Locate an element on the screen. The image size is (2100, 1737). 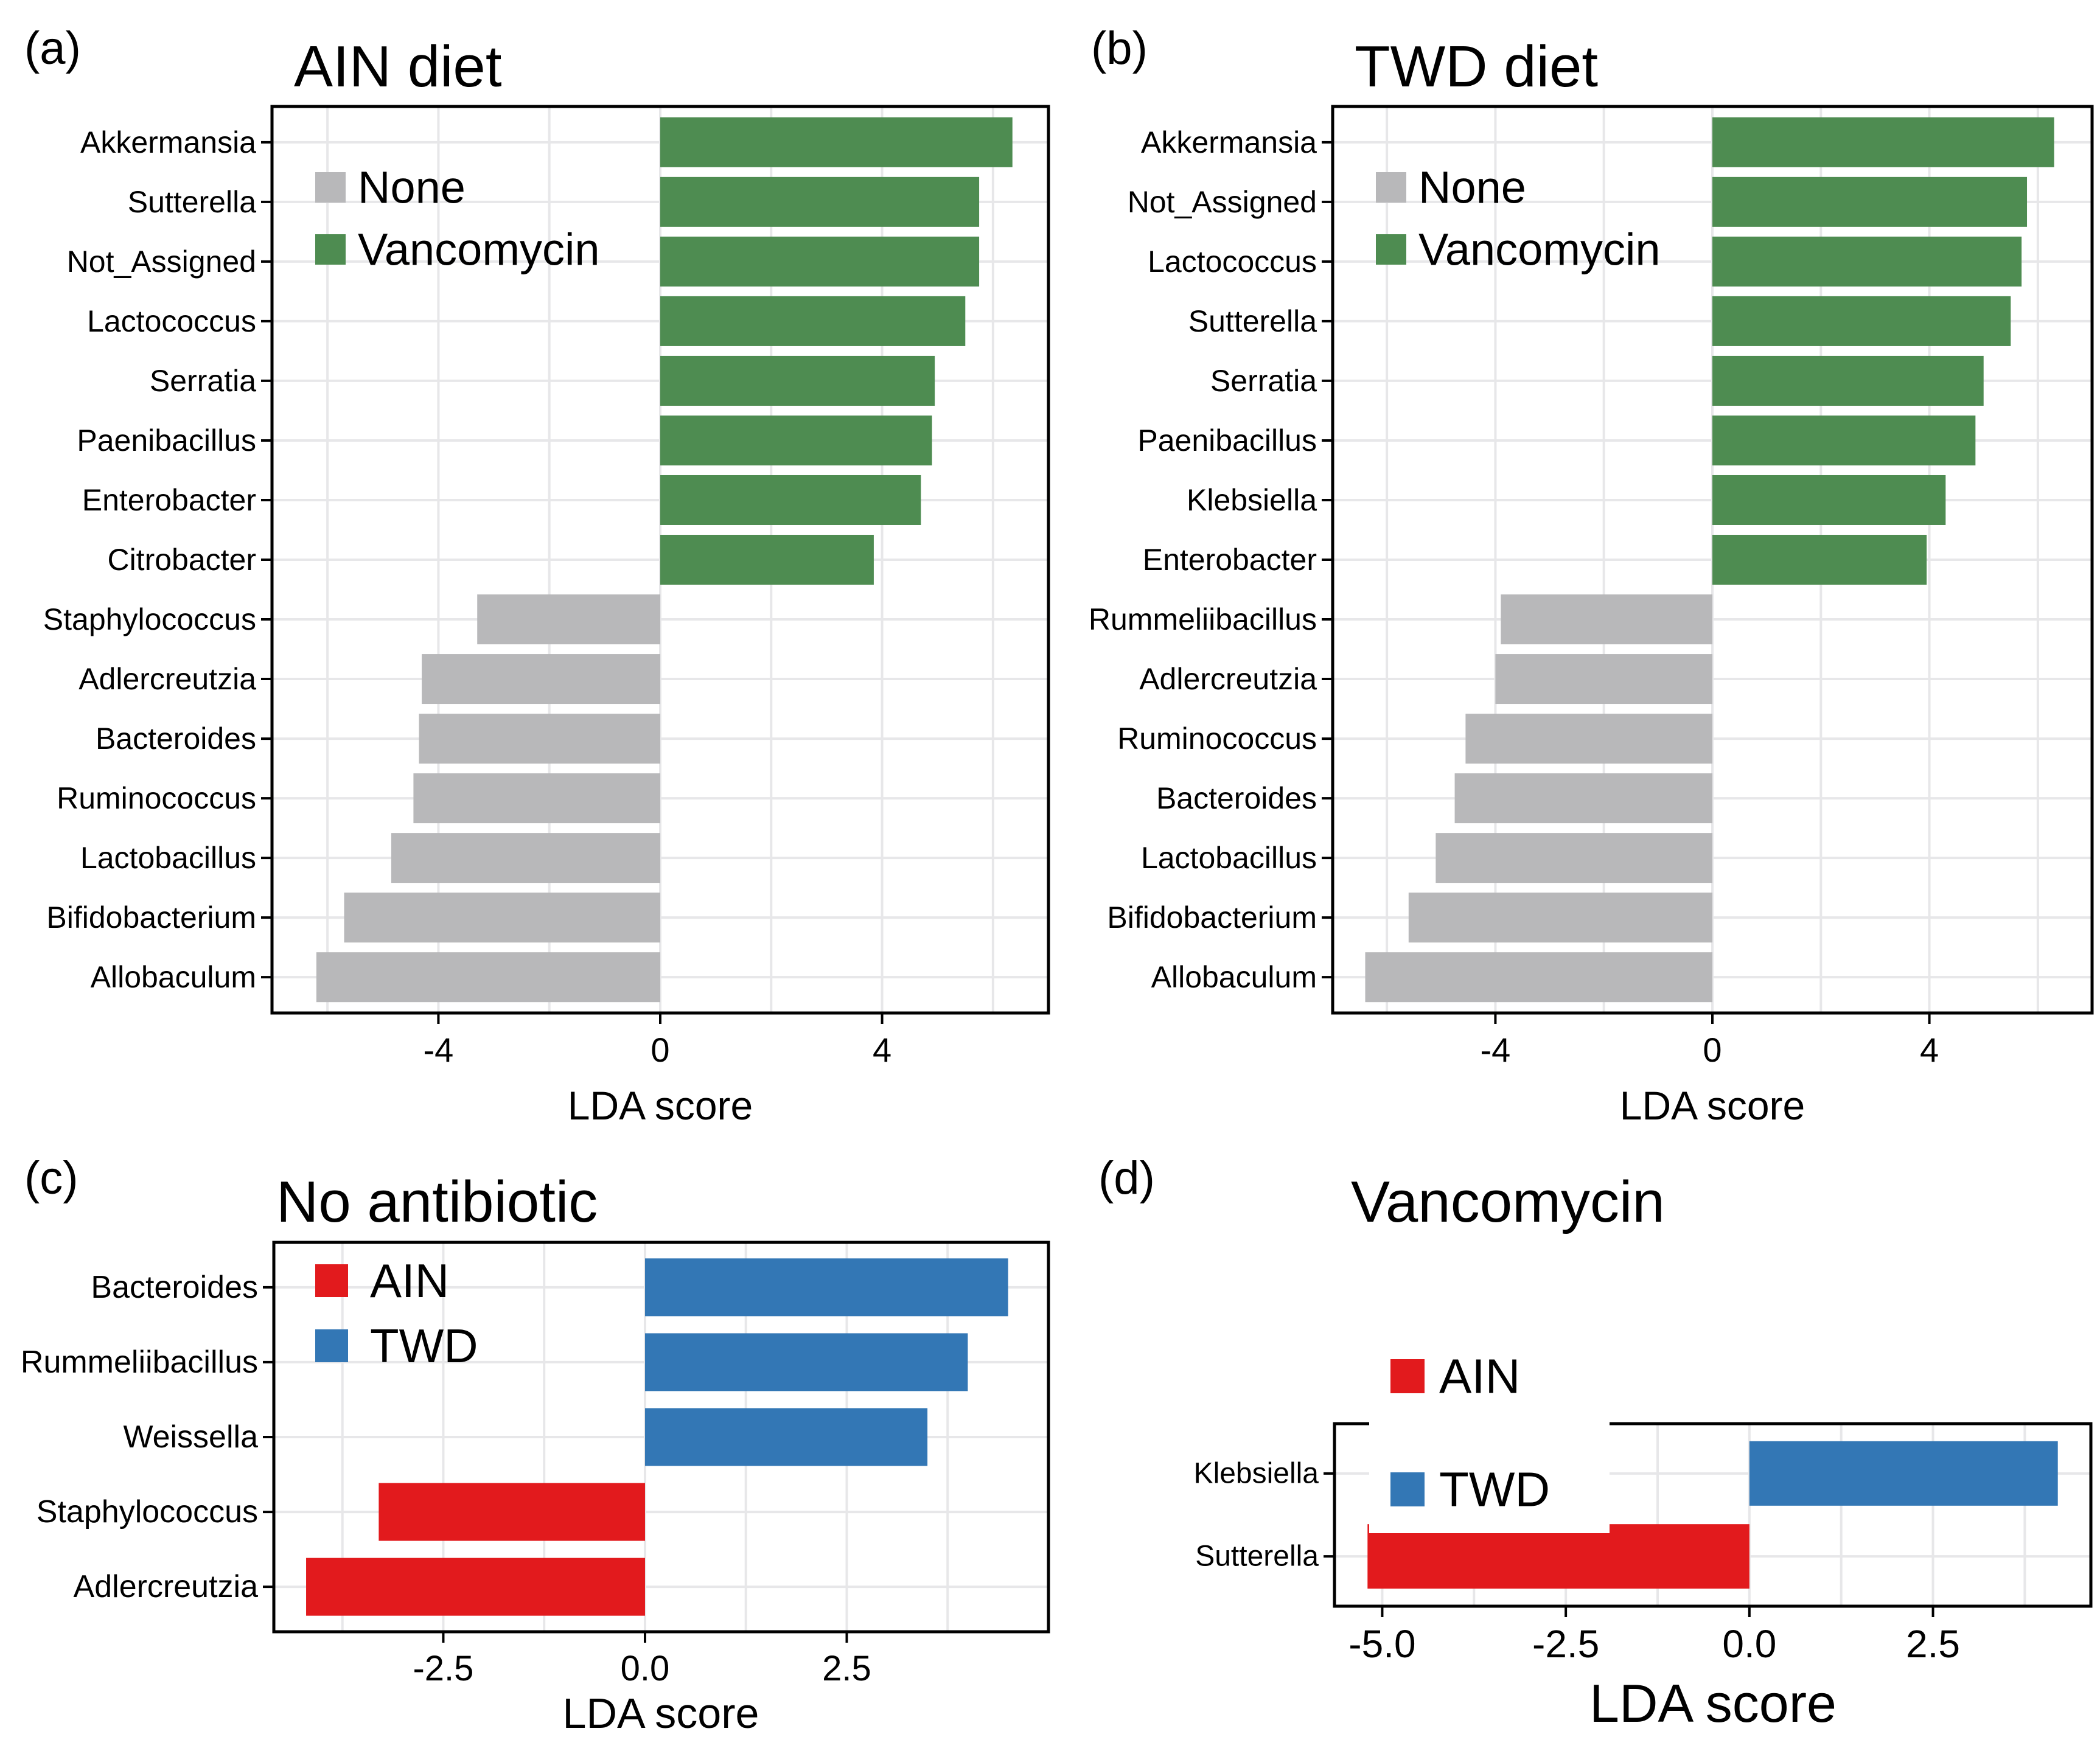
category-label: Enterobacter is located at coordinates (1230, 560).